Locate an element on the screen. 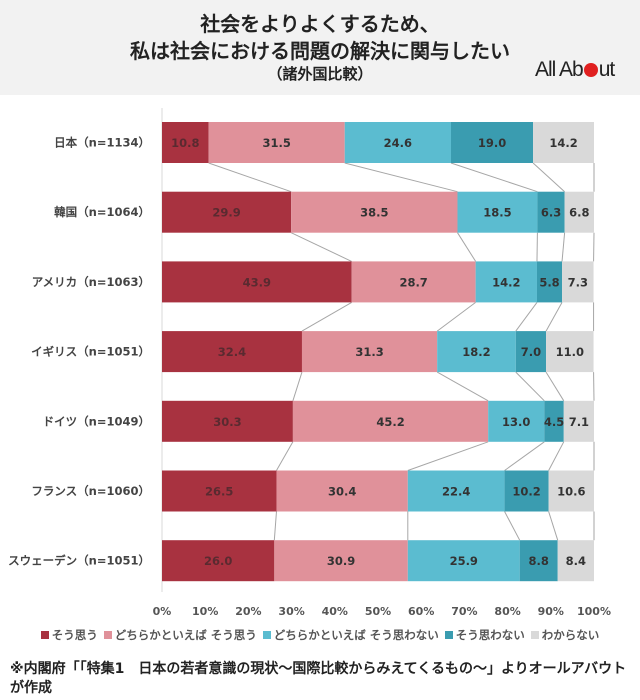 The height and width of the screenshot is (700, 640). legend-item: そう思う is located at coordinates (69, 635).